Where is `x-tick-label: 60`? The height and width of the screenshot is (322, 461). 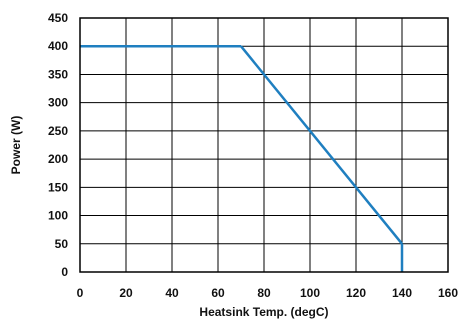
x-tick-label: 60 is located at coordinates (218, 293).